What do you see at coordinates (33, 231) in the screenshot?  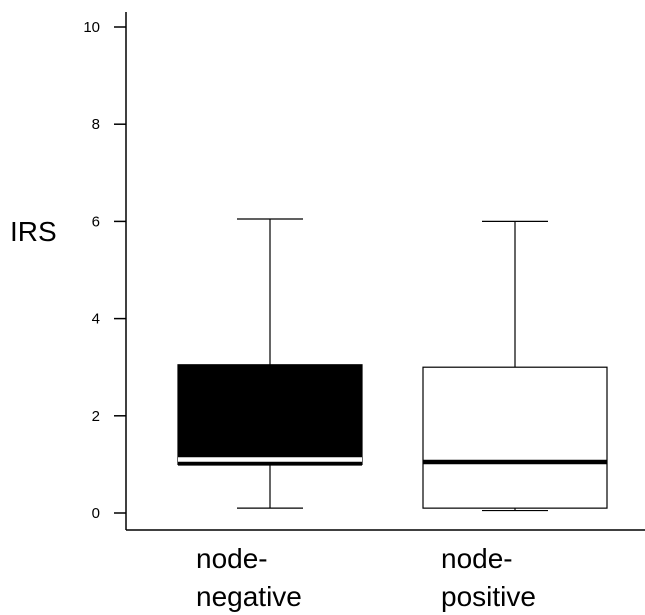 I see `y-axis-label: IRS` at bounding box center [33, 231].